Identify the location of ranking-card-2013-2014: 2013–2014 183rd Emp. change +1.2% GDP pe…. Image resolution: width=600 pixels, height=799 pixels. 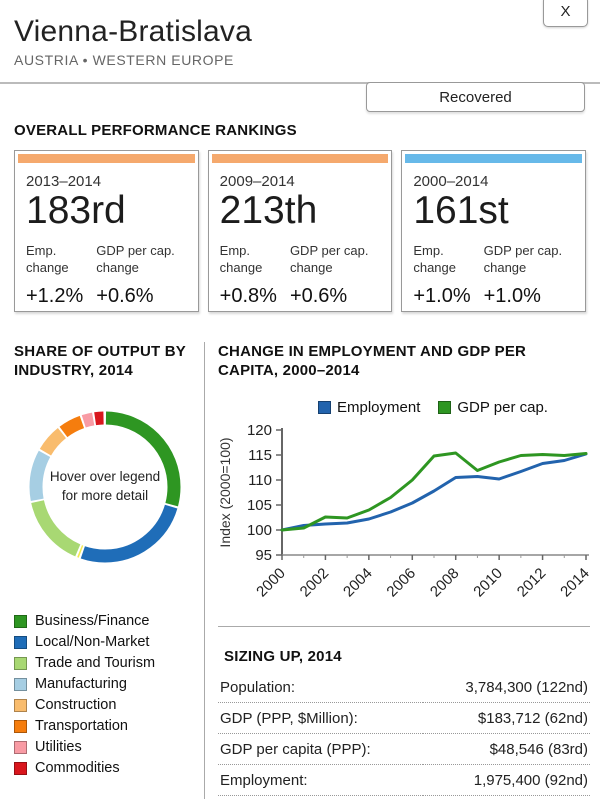
(106, 230).